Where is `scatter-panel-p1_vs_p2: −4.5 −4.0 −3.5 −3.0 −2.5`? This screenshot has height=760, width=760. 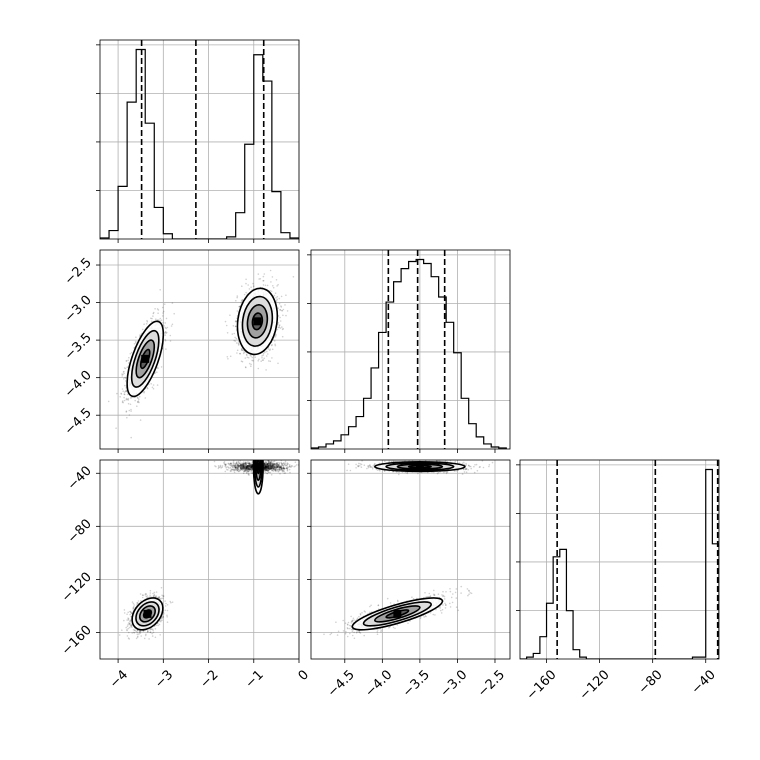
scatter-panel-p1_vs_p2: −4.5 −4.0 −3.5 −3.0 −2.5 is located at coordinates (409, 579).